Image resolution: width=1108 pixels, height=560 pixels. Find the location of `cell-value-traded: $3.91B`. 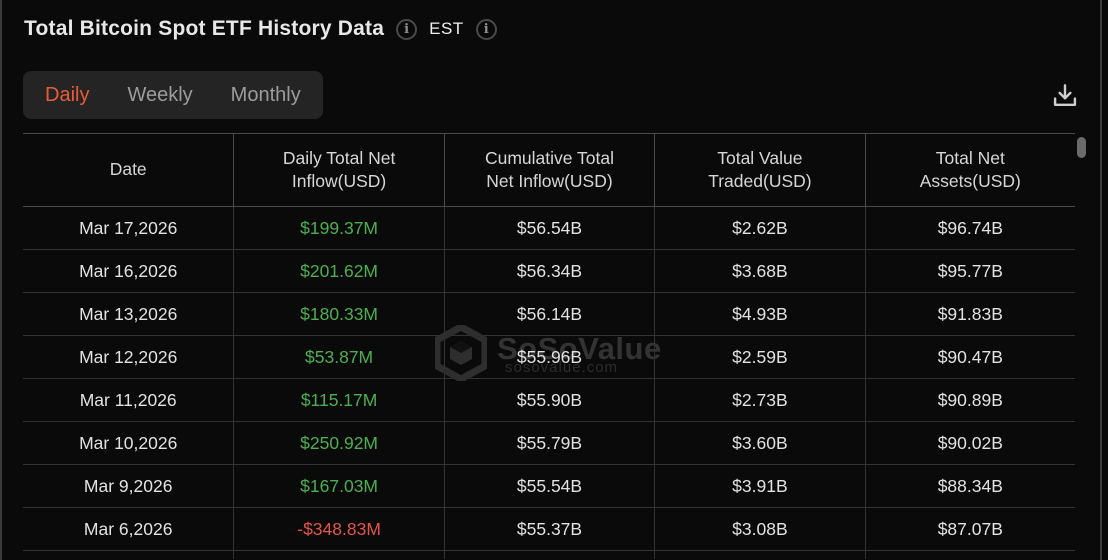

cell-value-traded: $3.91B is located at coordinates (759, 486).